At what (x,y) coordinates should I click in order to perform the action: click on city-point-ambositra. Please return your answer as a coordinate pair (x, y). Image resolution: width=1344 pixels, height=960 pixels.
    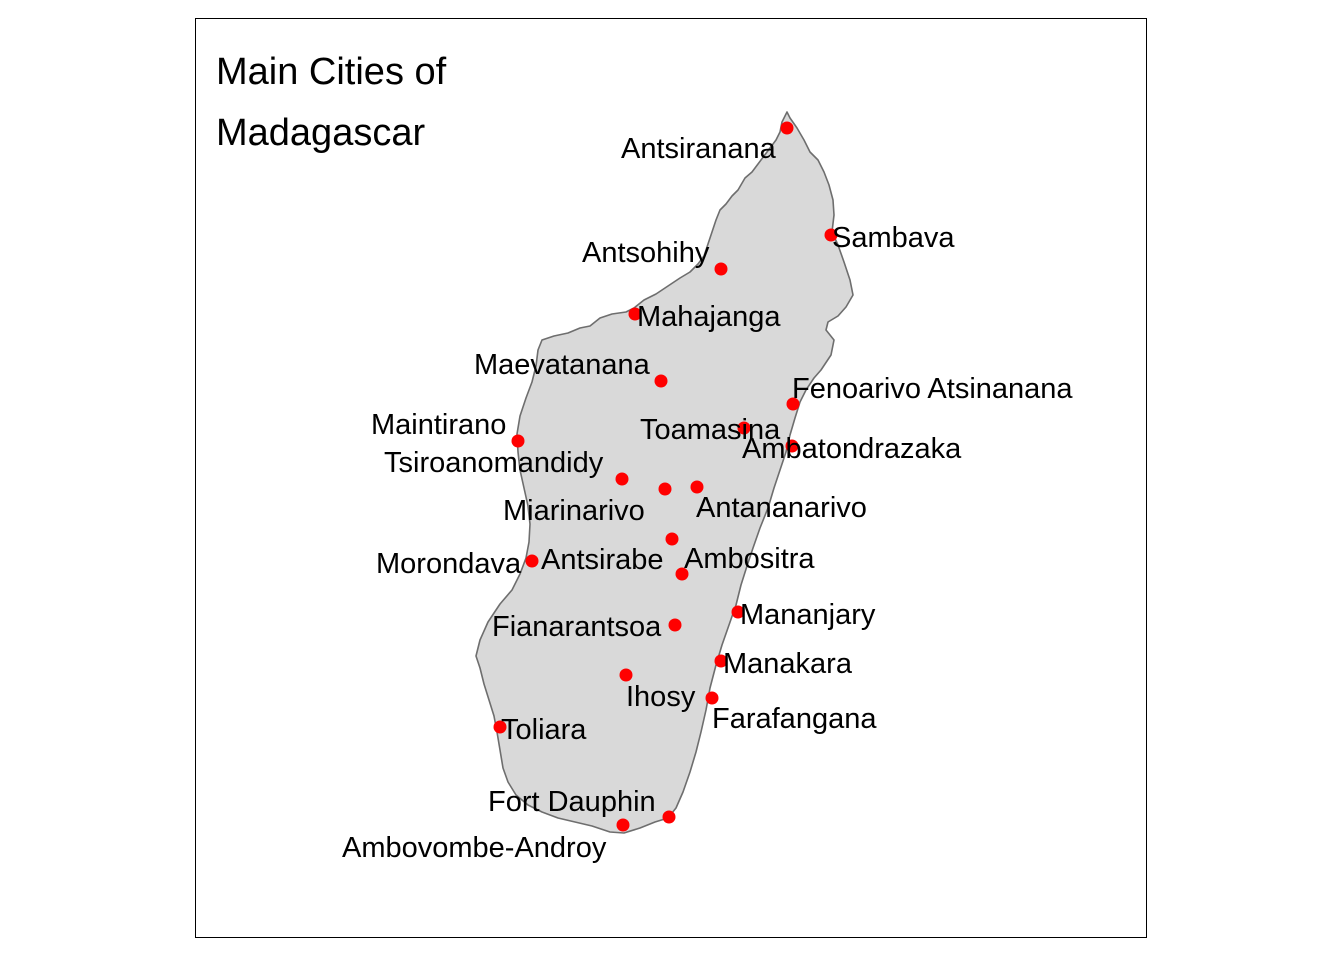
    Looking at the image, I should click on (682, 574).